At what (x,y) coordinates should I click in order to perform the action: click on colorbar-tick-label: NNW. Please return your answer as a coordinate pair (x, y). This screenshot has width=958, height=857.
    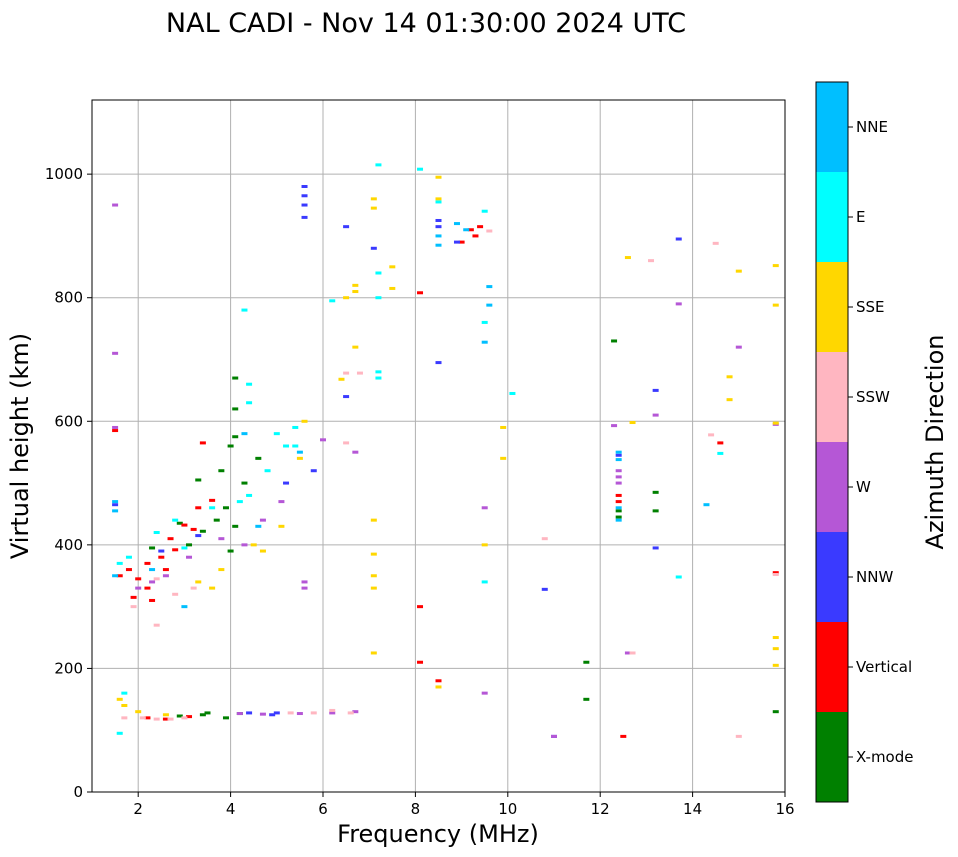
    Looking at the image, I should click on (874, 577).